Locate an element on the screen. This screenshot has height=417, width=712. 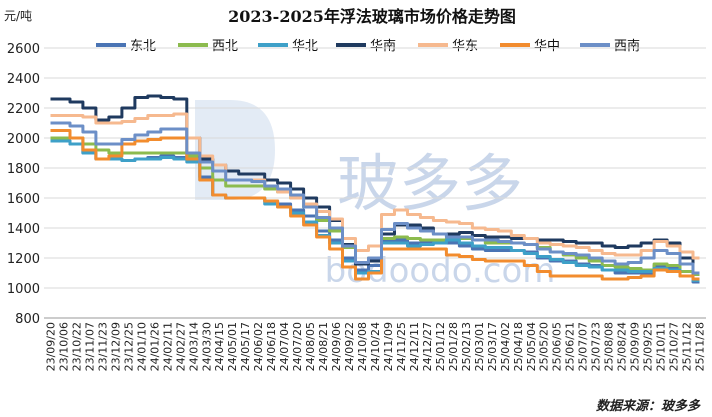
x-tick-label: 24/09/06 is located at coordinates (336, 346).